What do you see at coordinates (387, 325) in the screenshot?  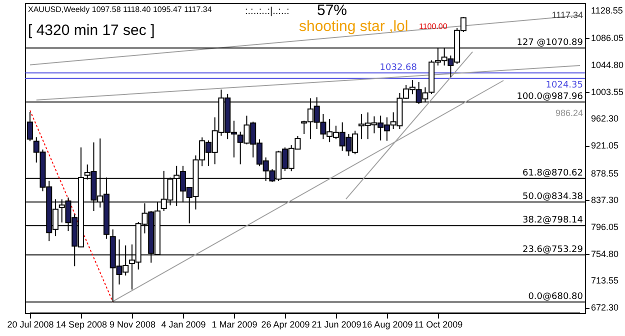 I see `x-tick-label: 16 Aug 2009` at bounding box center [387, 325].